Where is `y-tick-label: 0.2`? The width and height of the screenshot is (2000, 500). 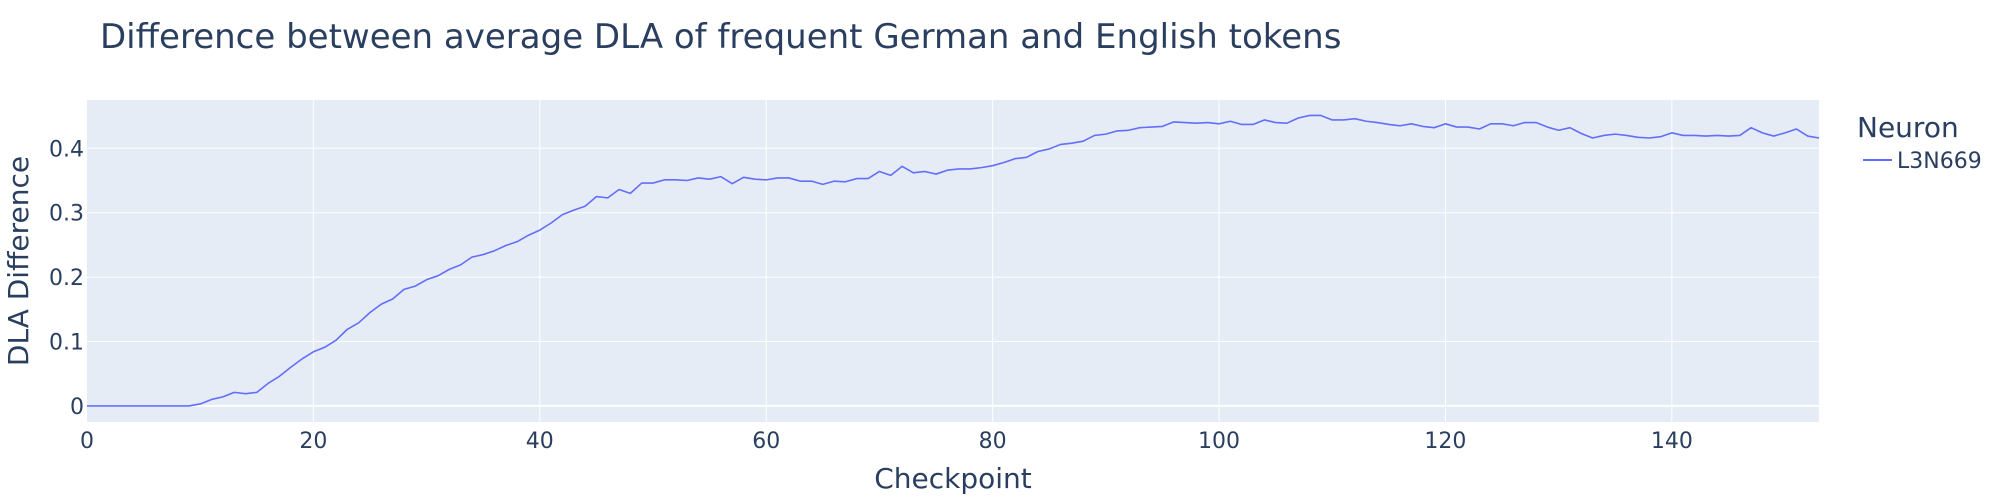
y-tick-label: 0.2 is located at coordinates (66, 278).